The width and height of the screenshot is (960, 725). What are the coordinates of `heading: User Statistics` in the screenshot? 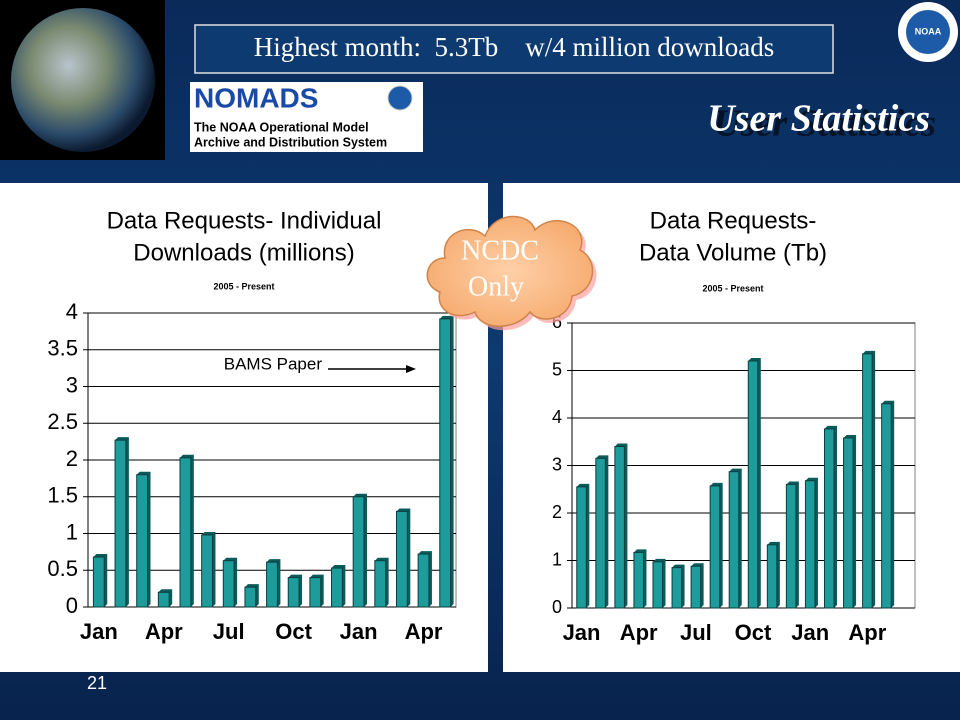 It's located at (818, 119).